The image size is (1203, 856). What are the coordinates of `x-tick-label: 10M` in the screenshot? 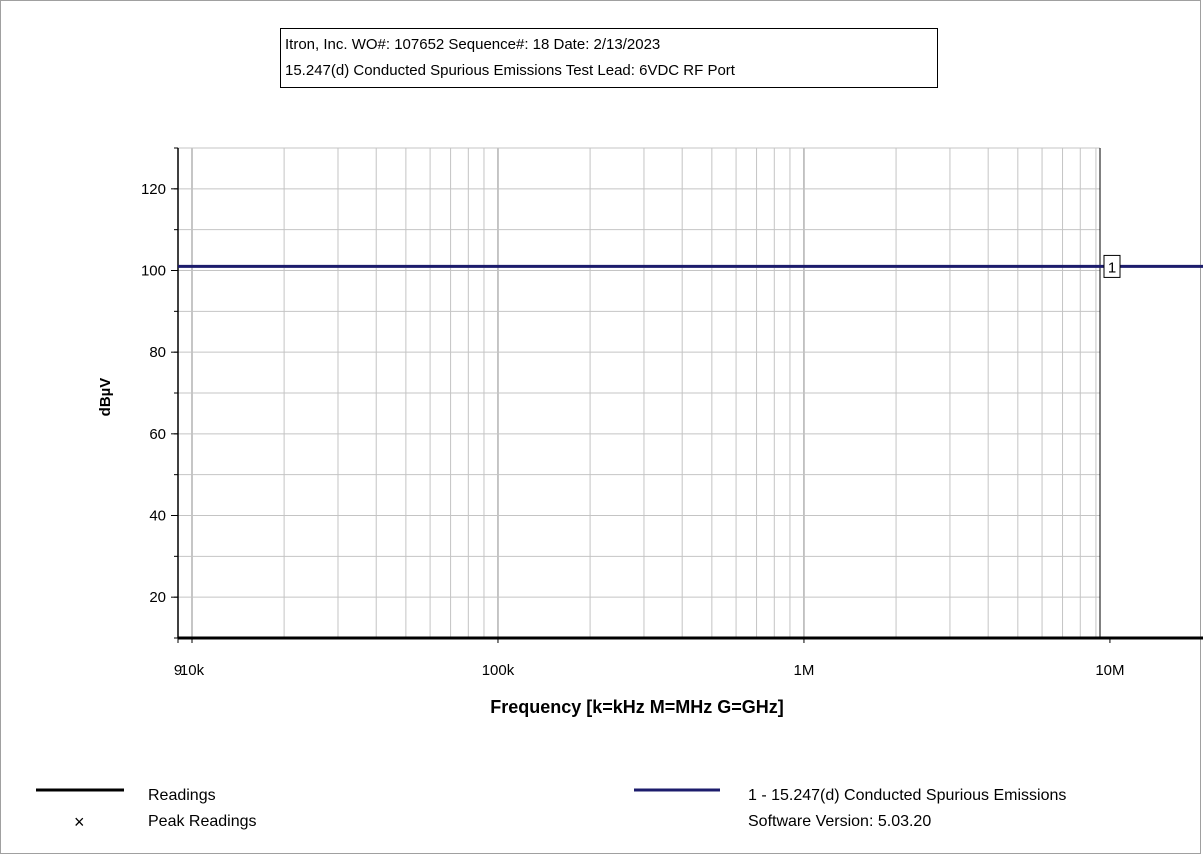 It's located at (1109, 670).